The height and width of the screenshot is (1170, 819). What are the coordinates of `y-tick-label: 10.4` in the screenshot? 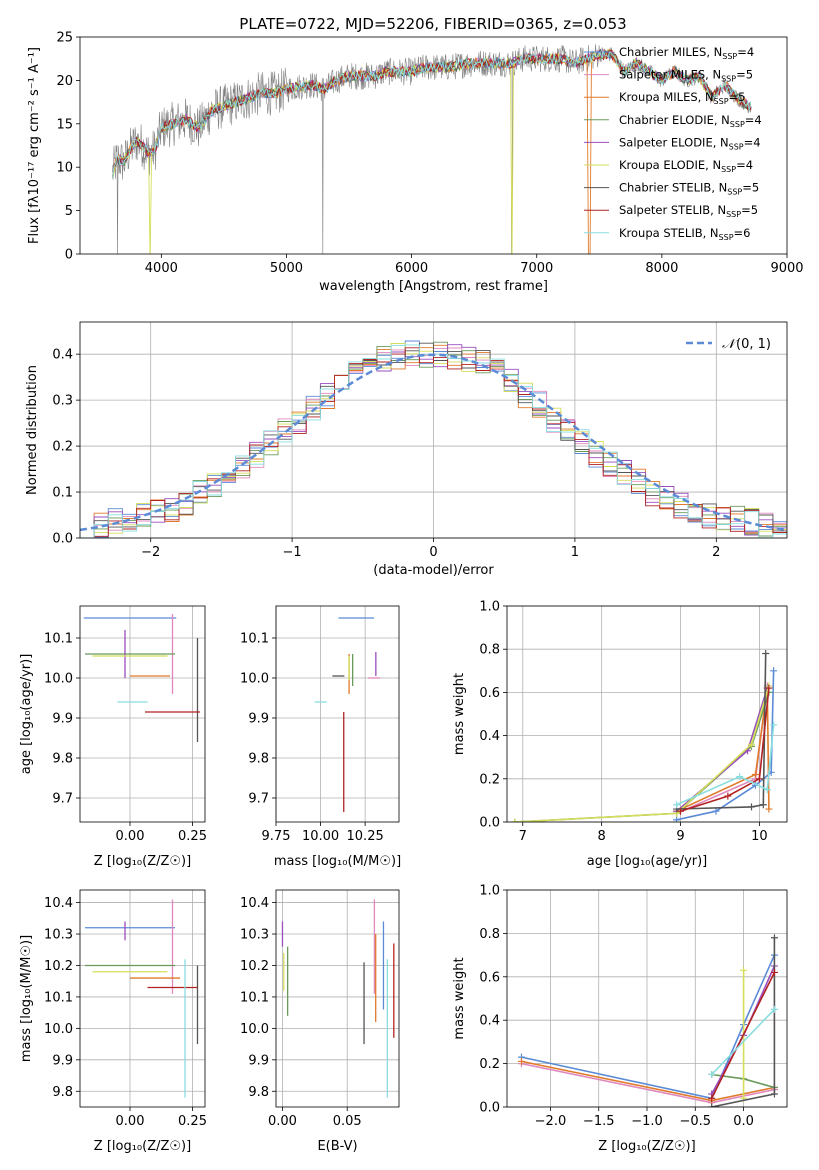 It's located at (58, 903).